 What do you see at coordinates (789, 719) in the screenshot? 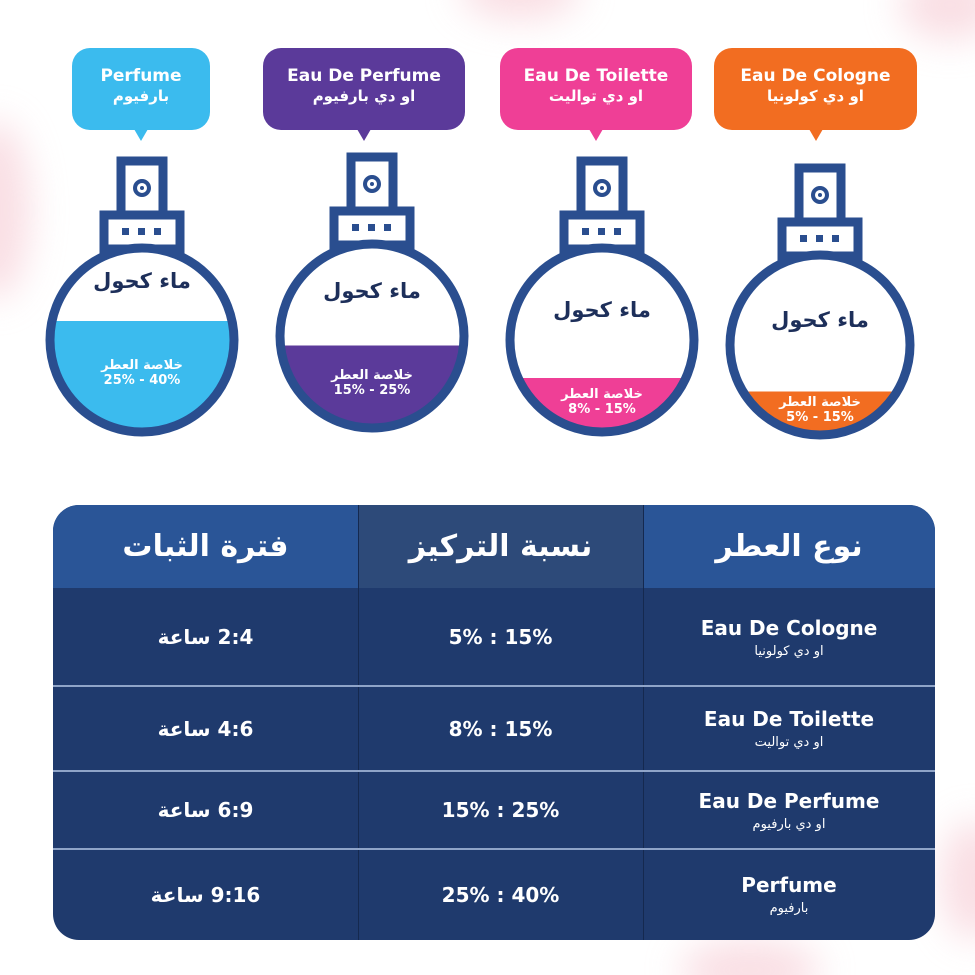
I see `type-english: Eau De Toilette` at bounding box center [789, 719].